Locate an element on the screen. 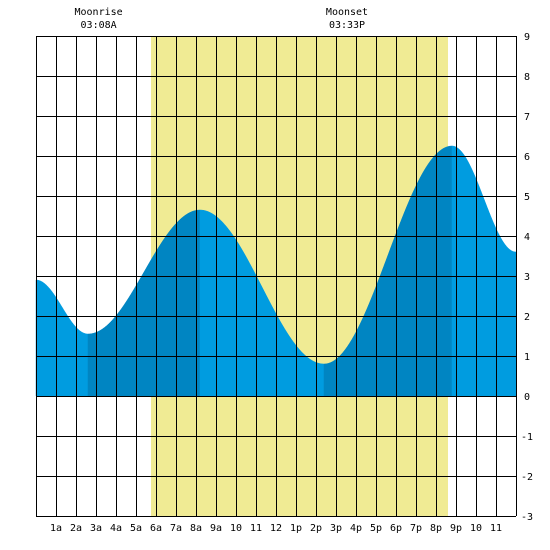 Image resolution: width=550 pixels, height=550 pixels. y-tick-label: 1 is located at coordinates (527, 357).